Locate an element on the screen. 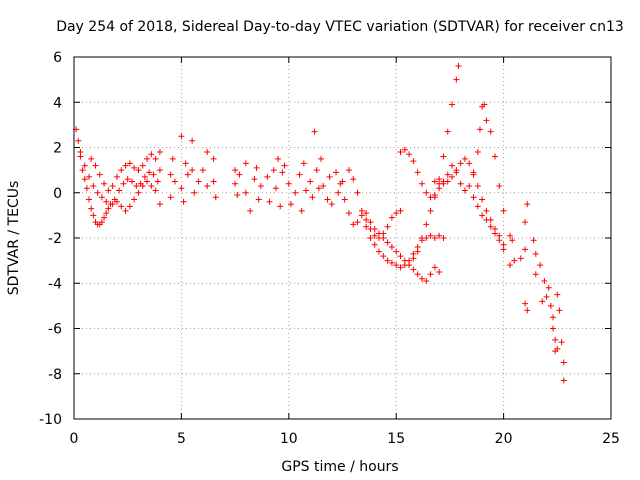  y-tick-label: 2 is located at coordinates (57, 149).